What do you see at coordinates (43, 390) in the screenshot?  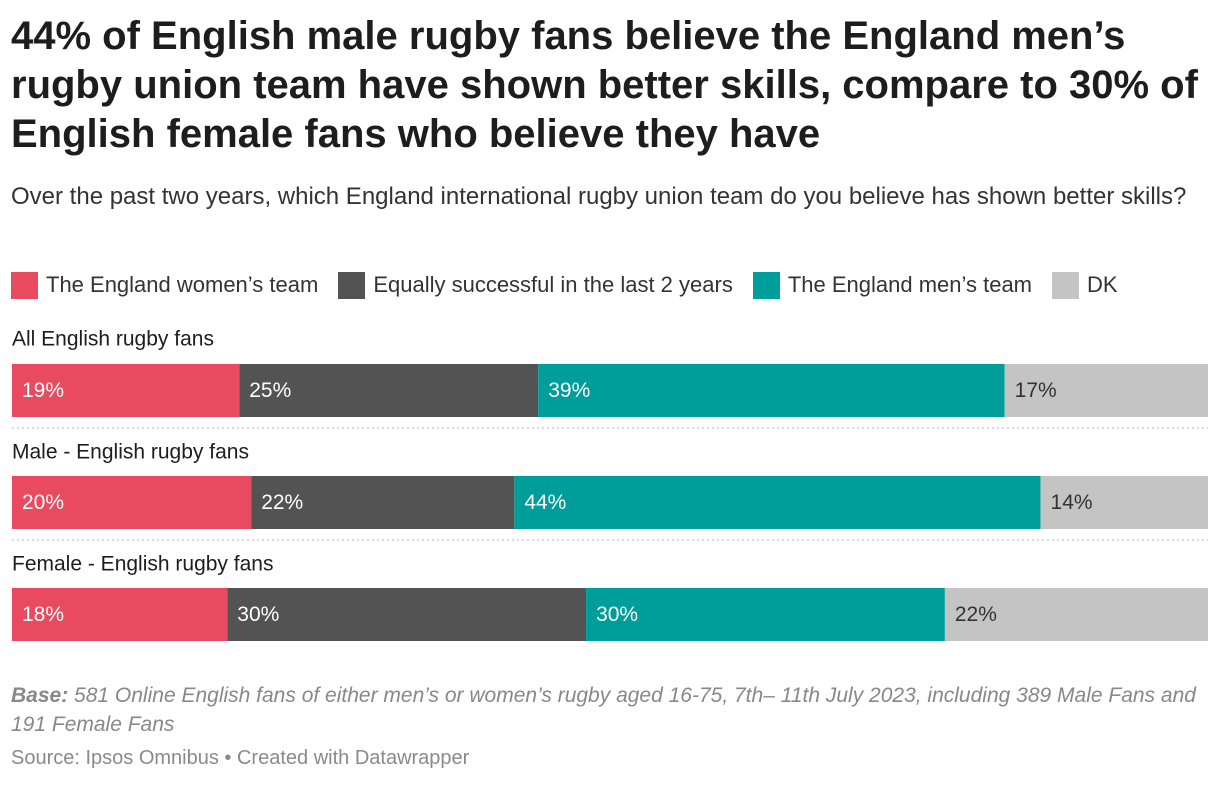 I see `data-label-the-england-women-s-team: 19%` at bounding box center [43, 390].